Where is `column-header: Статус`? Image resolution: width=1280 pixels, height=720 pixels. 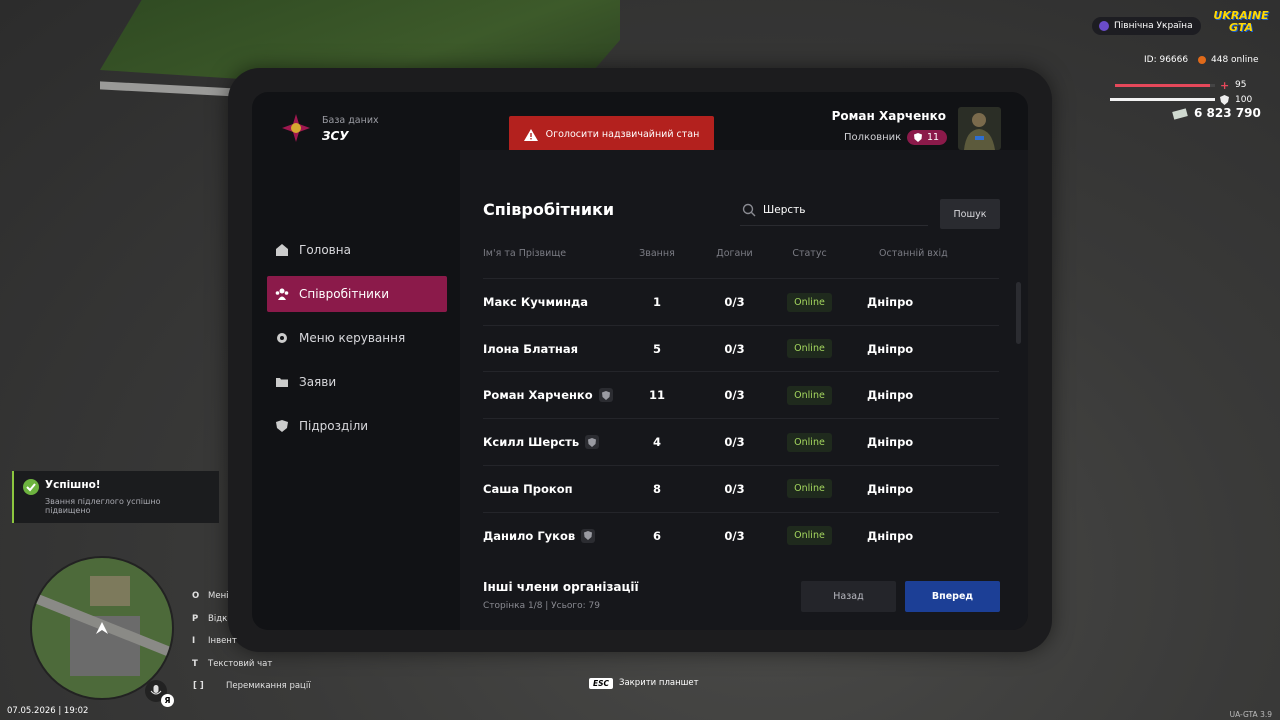 column-header: Статус is located at coordinates (809, 253).